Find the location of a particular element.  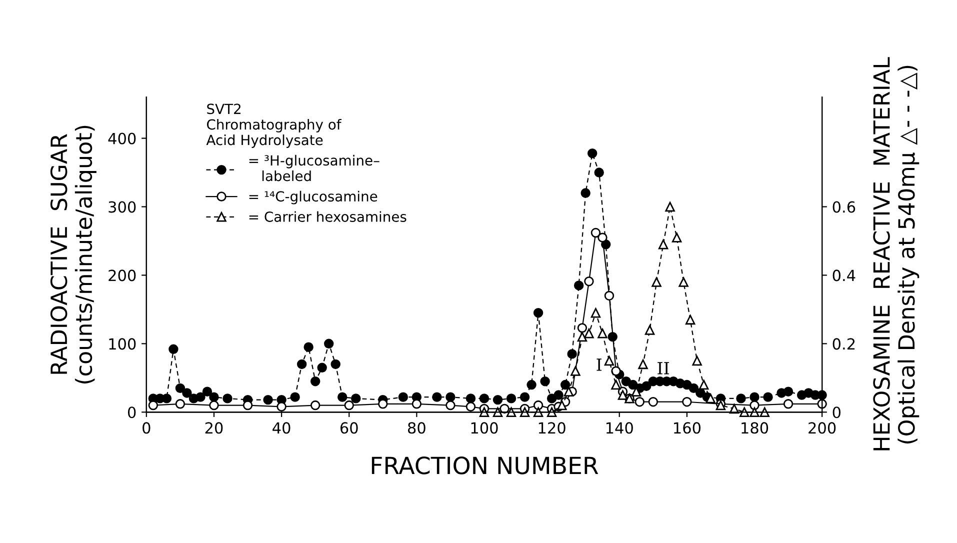

legend-title: SVT2 Chromatography of Acid Hydrolysate is located at coordinates (274, 126).